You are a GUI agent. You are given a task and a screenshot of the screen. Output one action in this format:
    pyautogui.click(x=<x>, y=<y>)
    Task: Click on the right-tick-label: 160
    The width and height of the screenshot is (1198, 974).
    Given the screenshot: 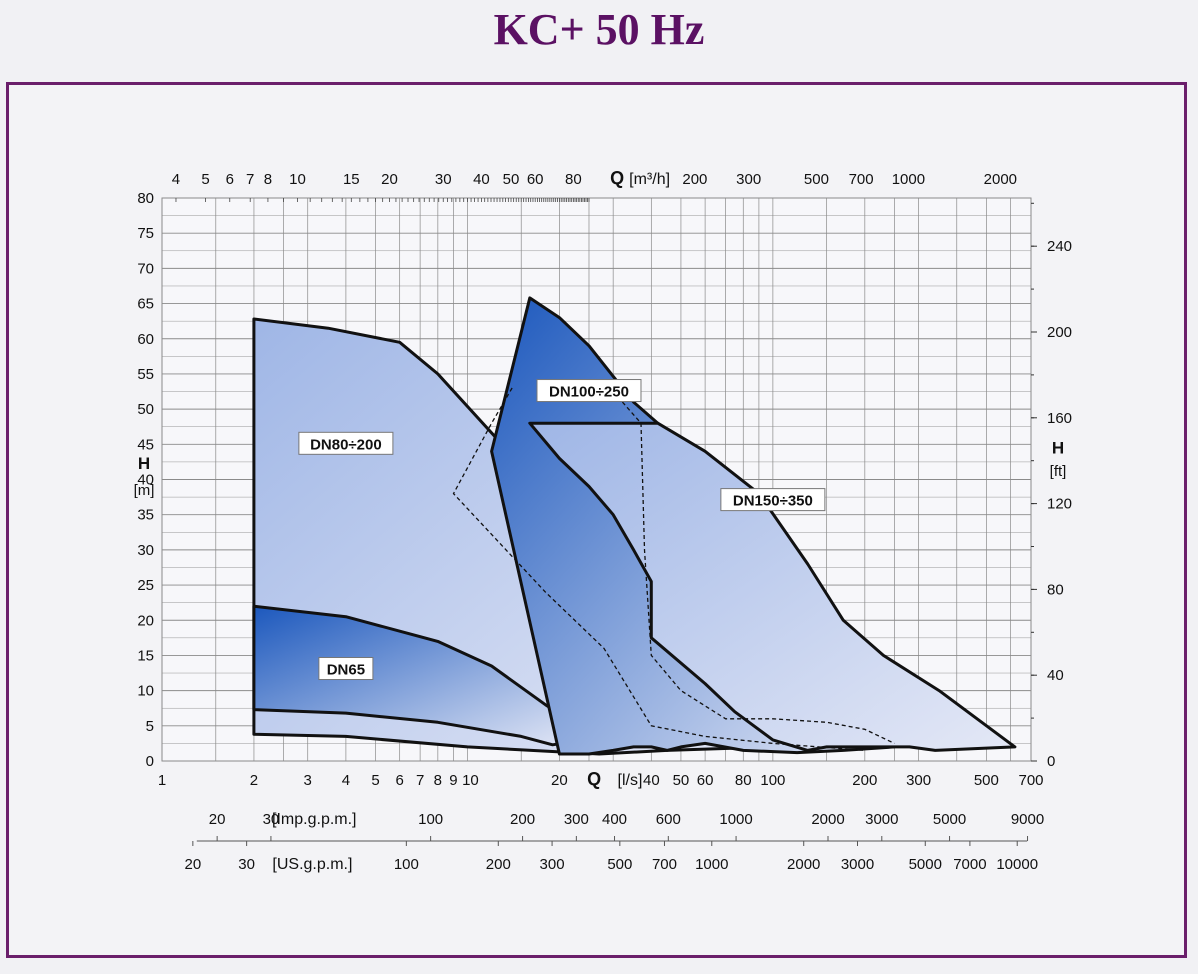 What is the action you would take?
    pyautogui.click(x=1059, y=418)
    